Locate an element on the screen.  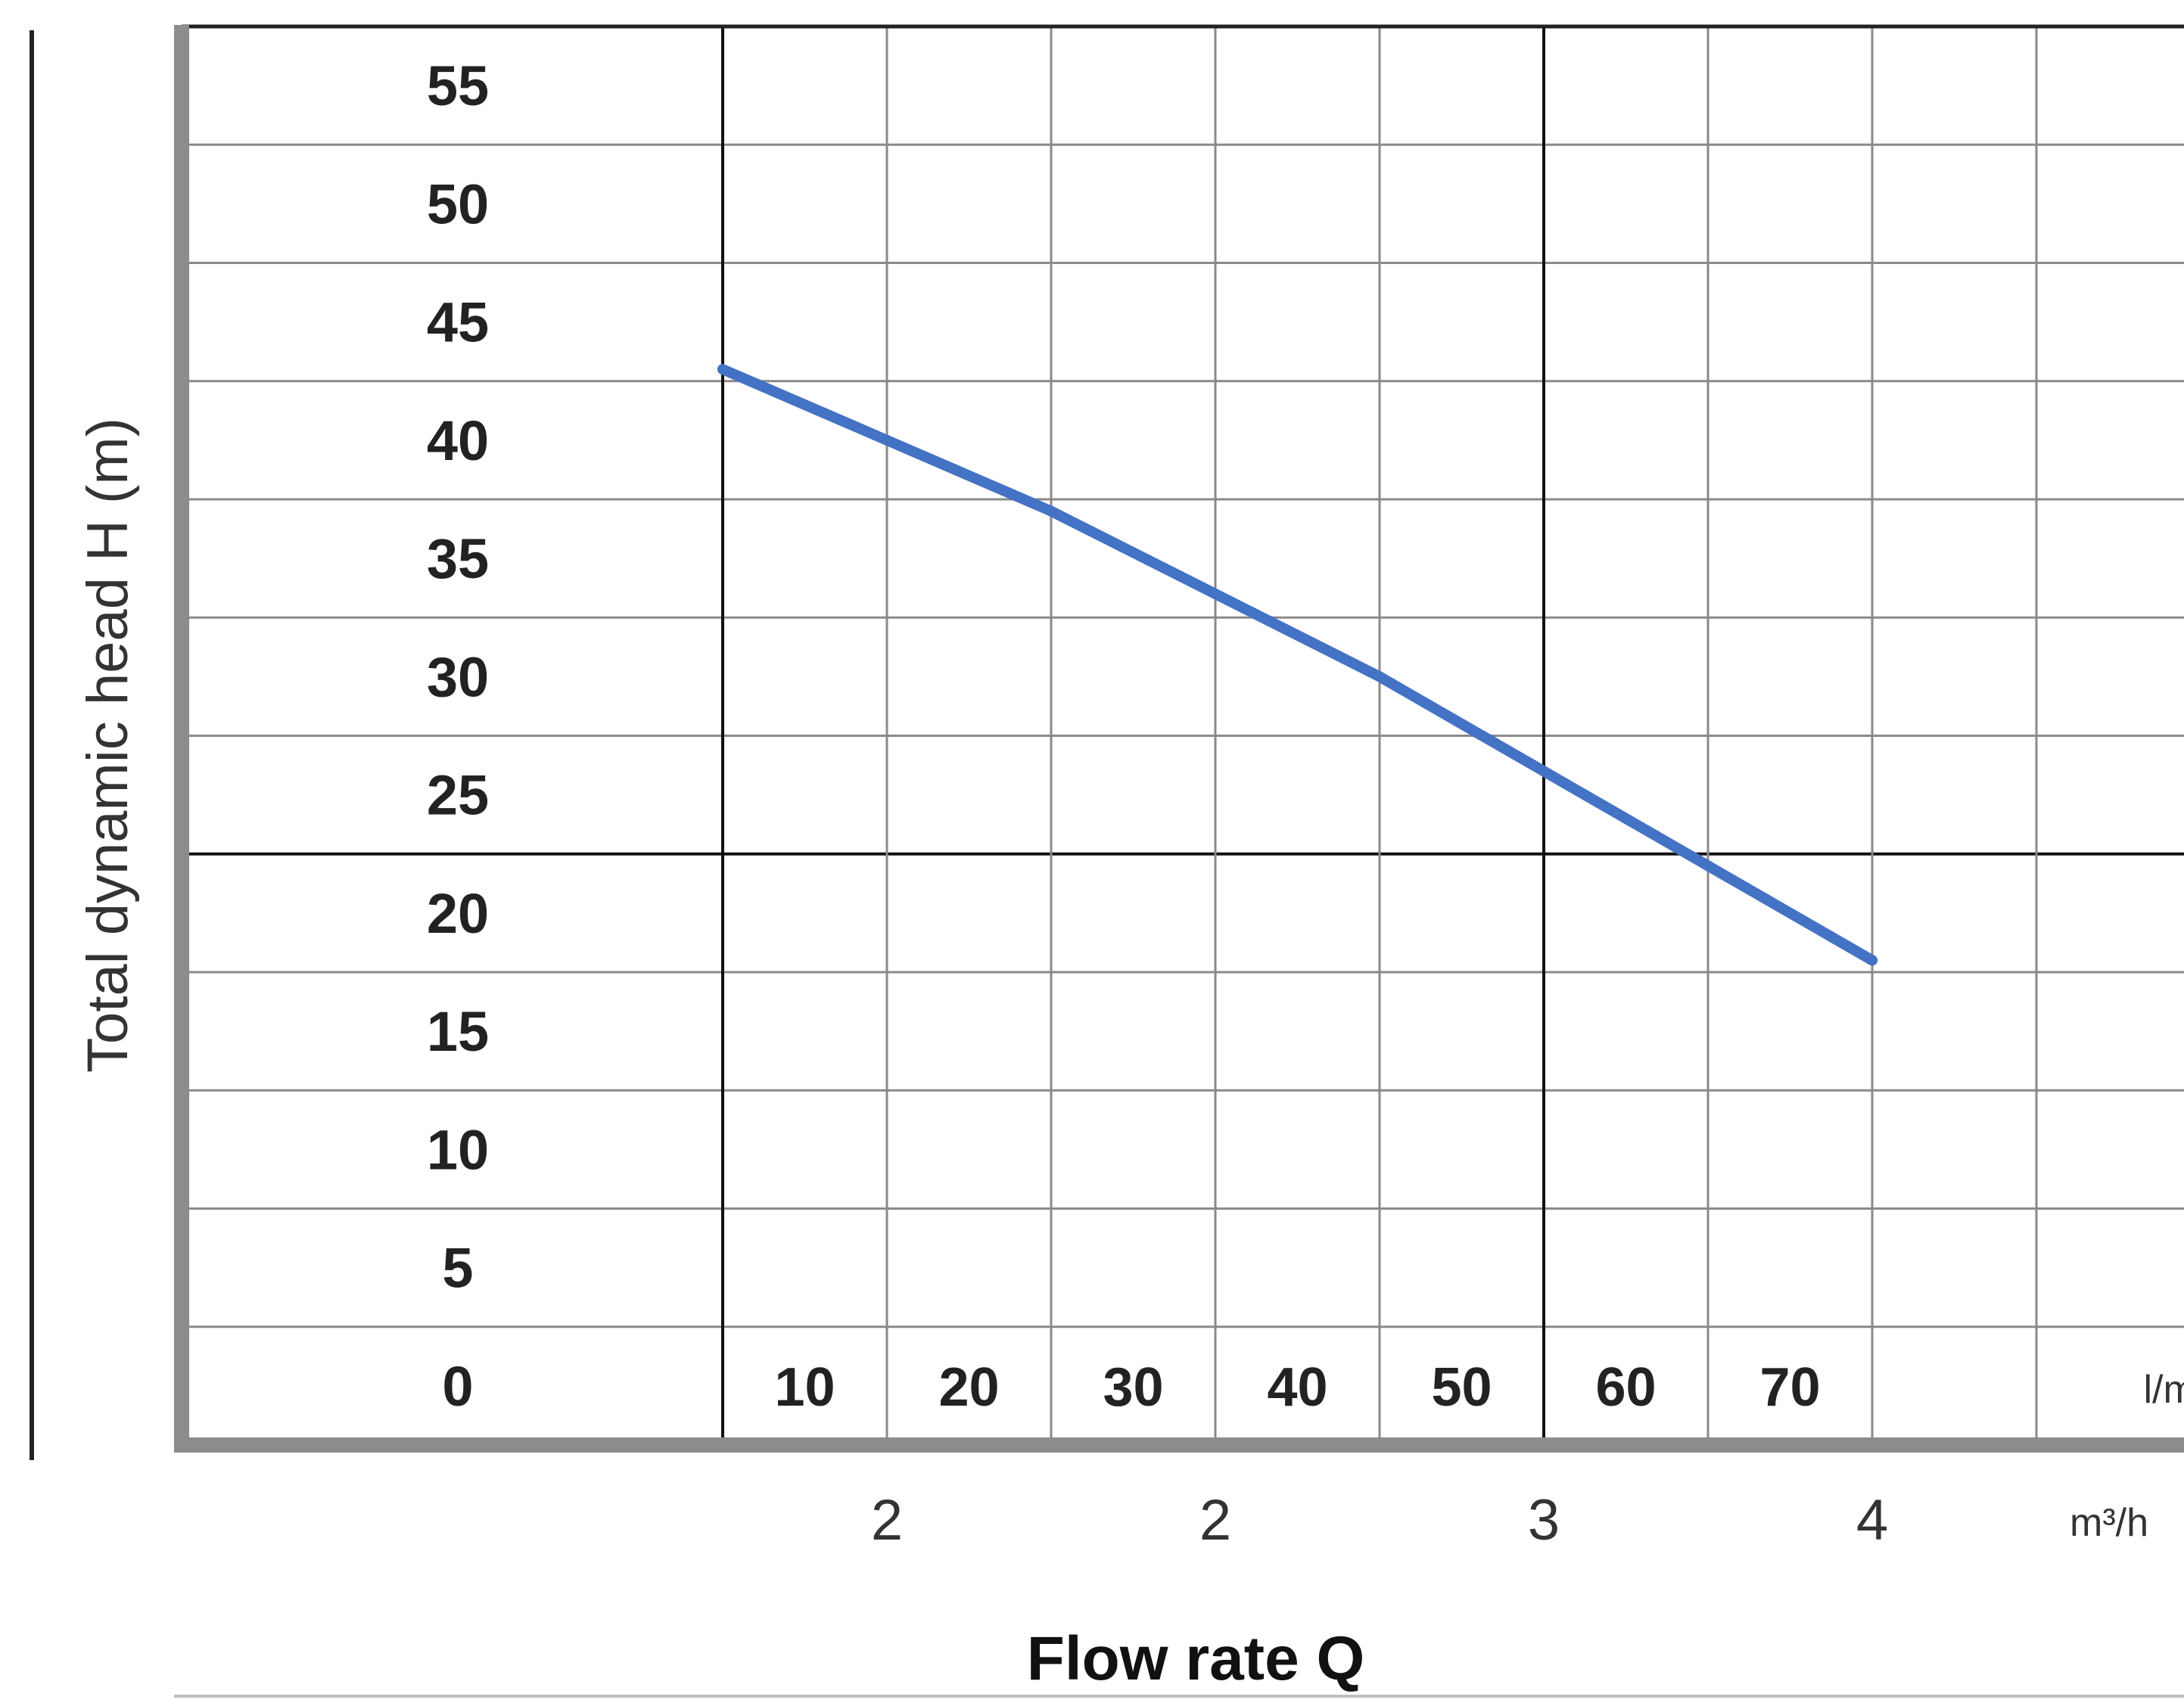
x-tick-label: 50 is located at coordinates (1461, 1388).